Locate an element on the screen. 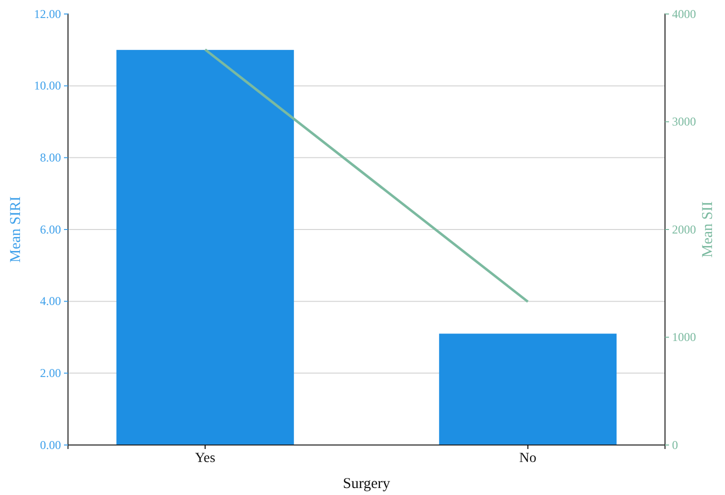  y-tick-label: 8.00 is located at coordinates (50, 157).